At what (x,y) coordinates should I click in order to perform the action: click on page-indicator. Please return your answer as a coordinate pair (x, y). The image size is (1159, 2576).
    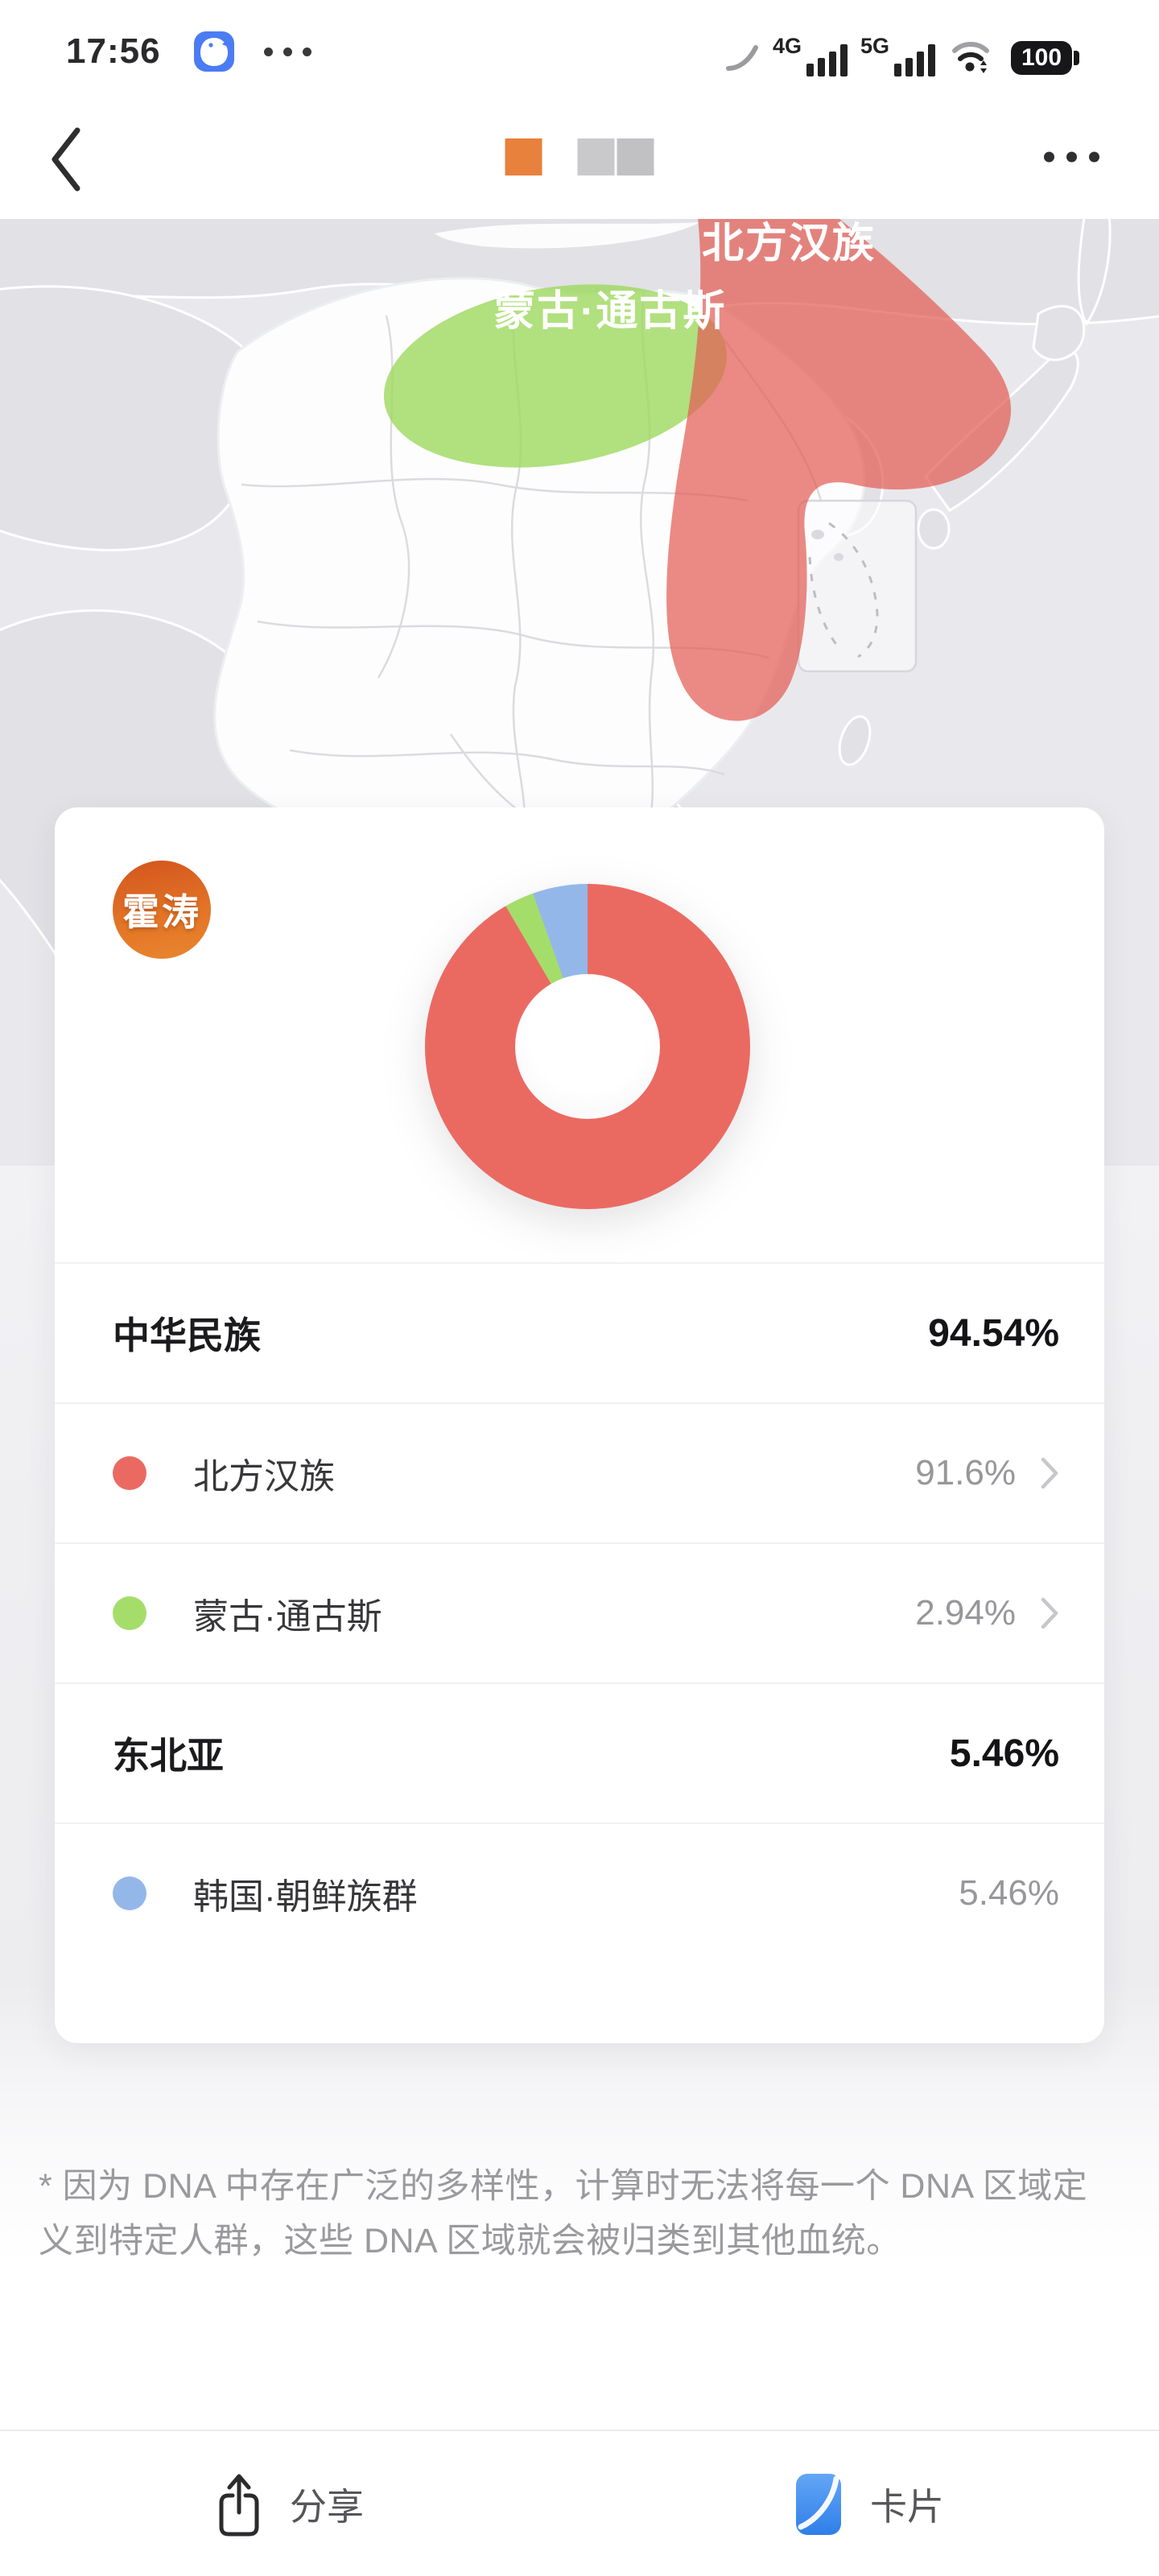
    Looking at the image, I should click on (579, 156).